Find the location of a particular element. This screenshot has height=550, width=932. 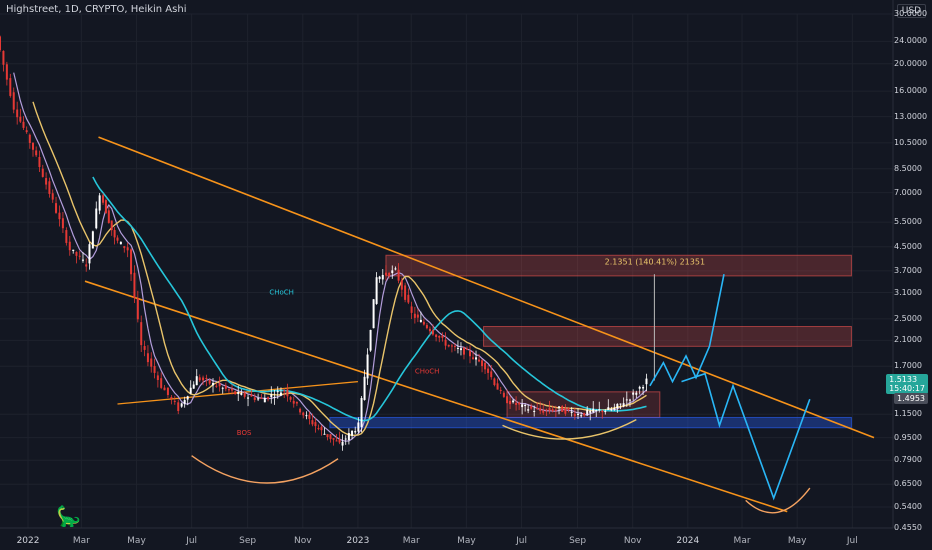

price-tick-label: 0.4550 is located at coordinates (908, 527).